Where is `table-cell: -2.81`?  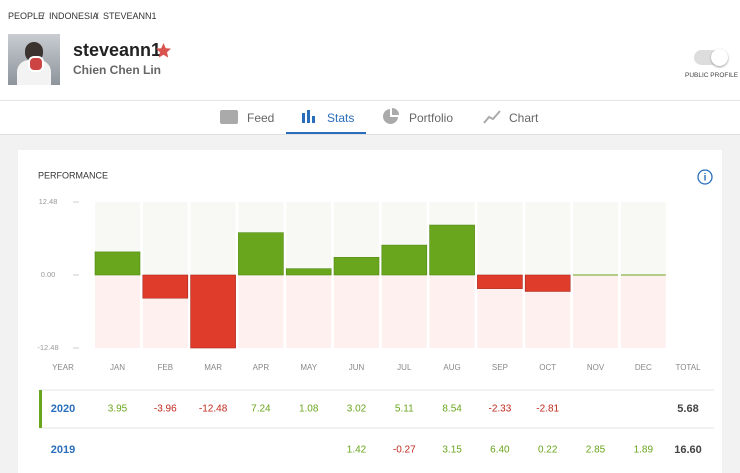 table-cell: -2.81 is located at coordinates (547, 409).